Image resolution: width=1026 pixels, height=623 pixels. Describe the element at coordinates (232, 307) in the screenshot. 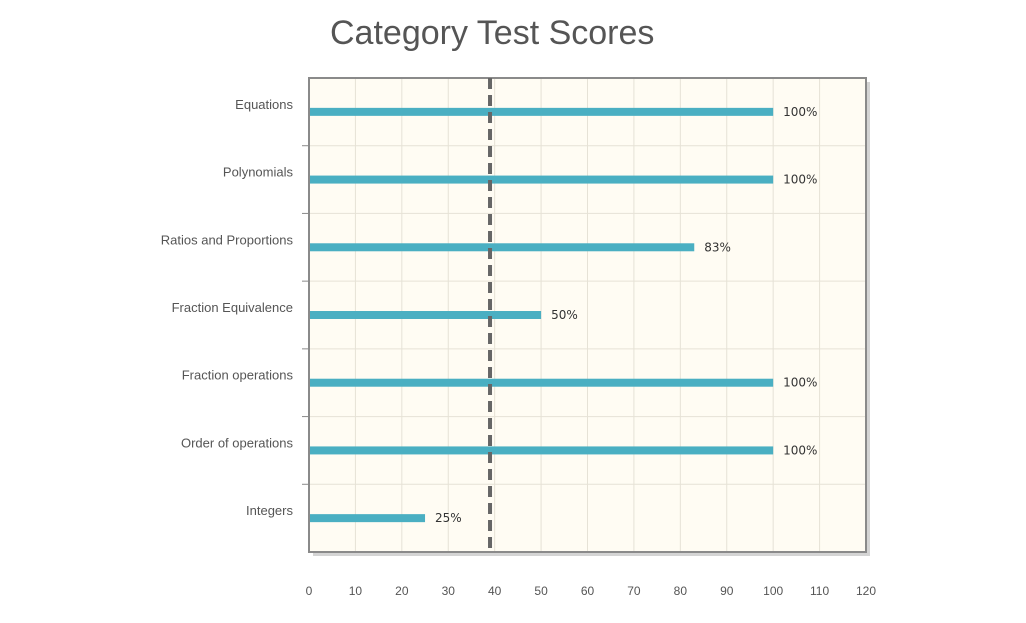

I see `category-label: Fraction Equivalence` at that location.